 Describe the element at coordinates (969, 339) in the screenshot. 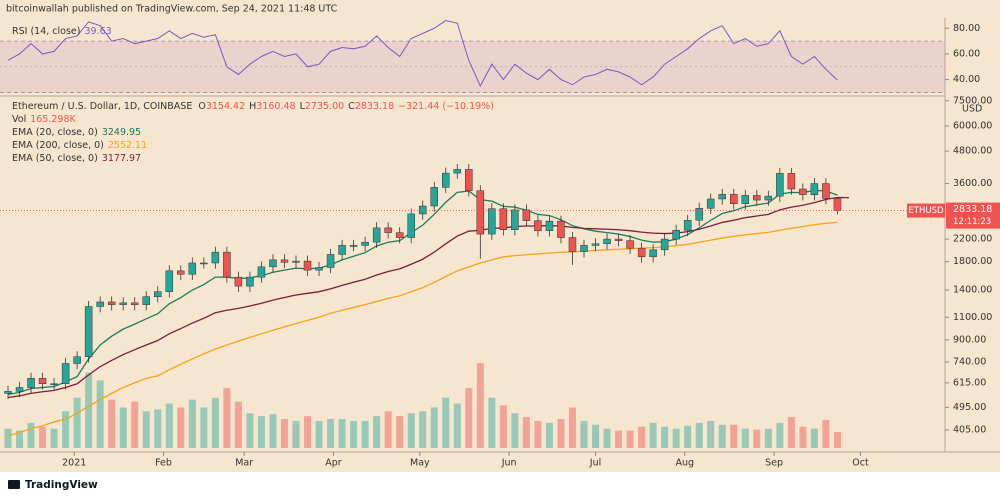

I see `y-tick-label: 900.00` at that location.